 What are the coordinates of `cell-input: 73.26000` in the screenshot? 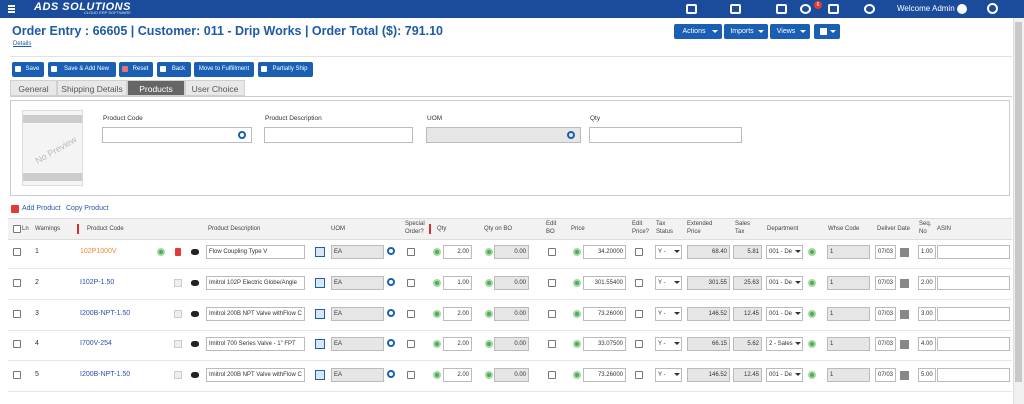 It's located at (604, 375).